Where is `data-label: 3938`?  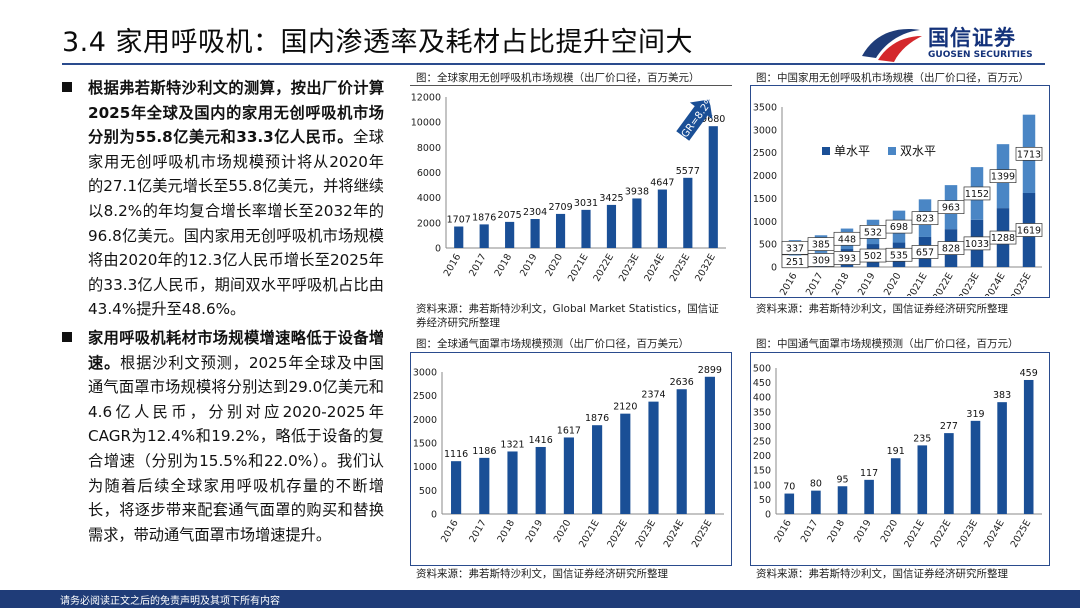
data-label: 3938 is located at coordinates (637, 191).